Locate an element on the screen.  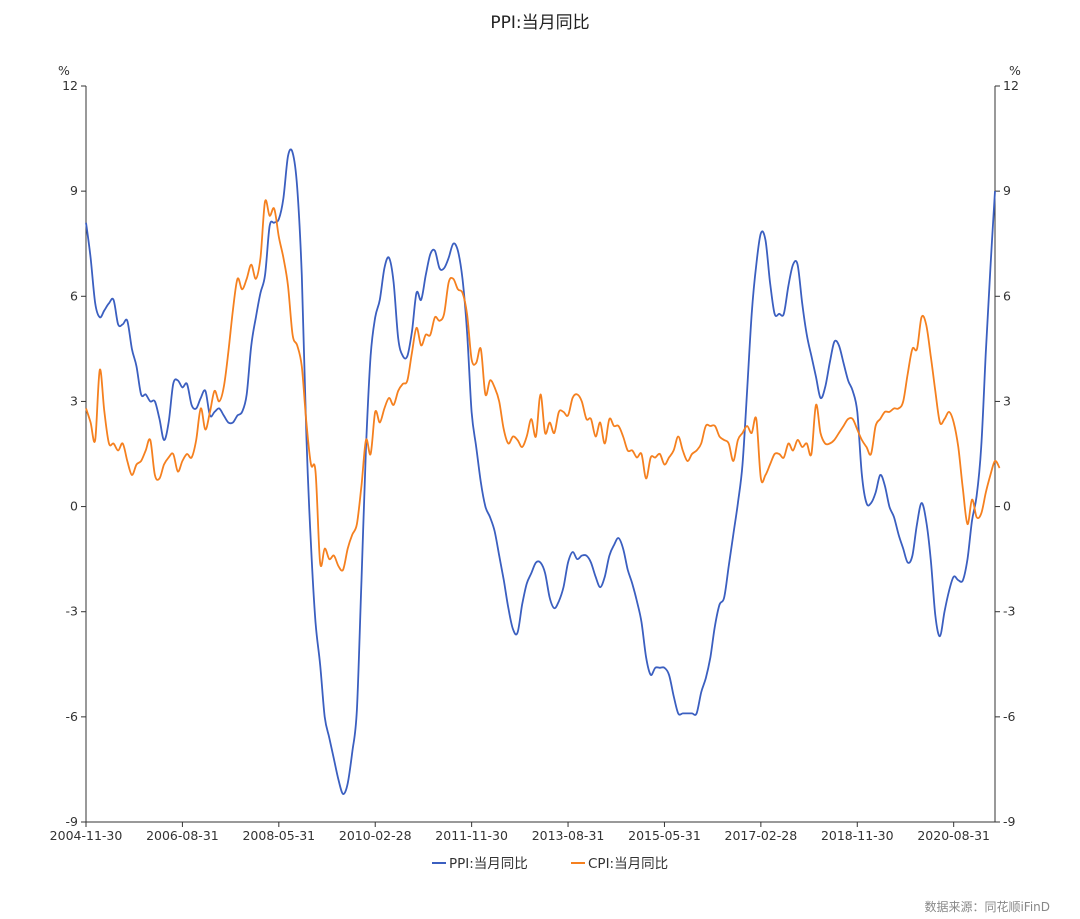
right-y-tick-label: -6 is located at coordinates (1009, 716).